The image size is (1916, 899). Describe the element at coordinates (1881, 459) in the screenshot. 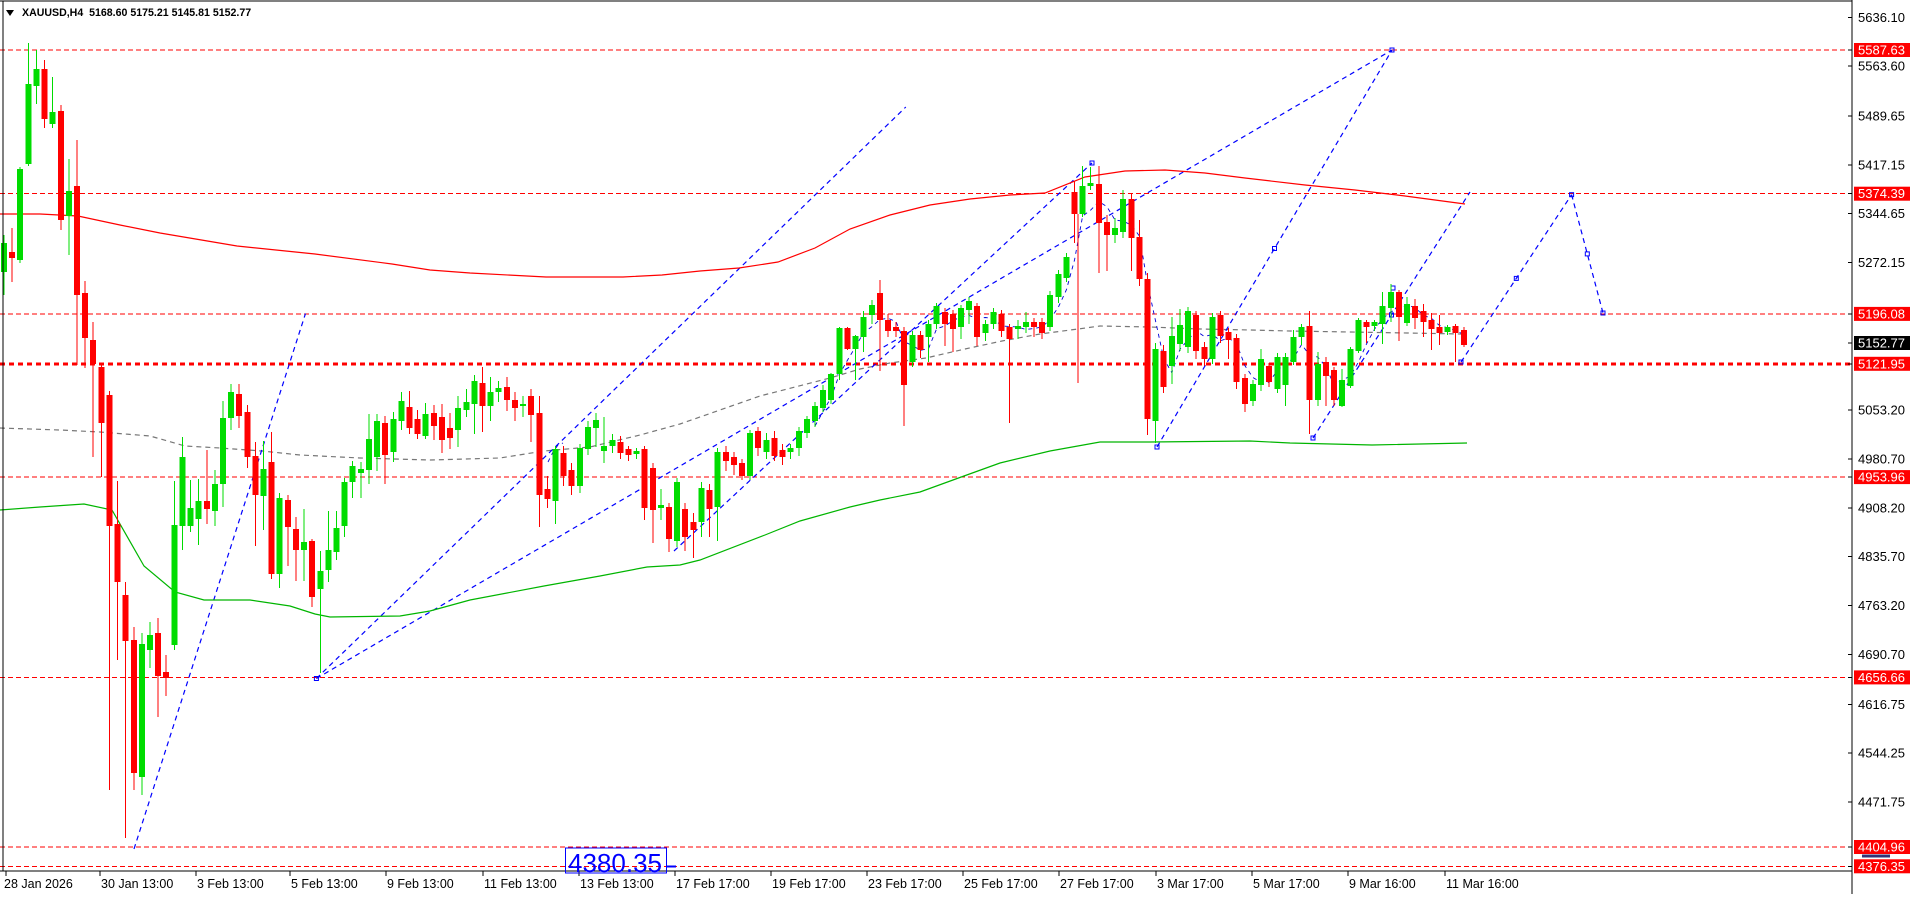

I see `svg-text: 4980.70` at that location.